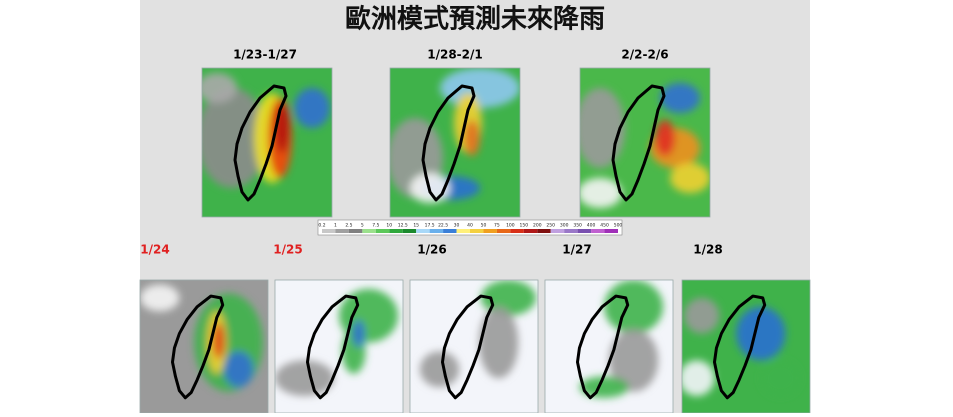  Describe the element at coordinates (335, 226) in the screenshot. I see `legend-label: 1` at that location.